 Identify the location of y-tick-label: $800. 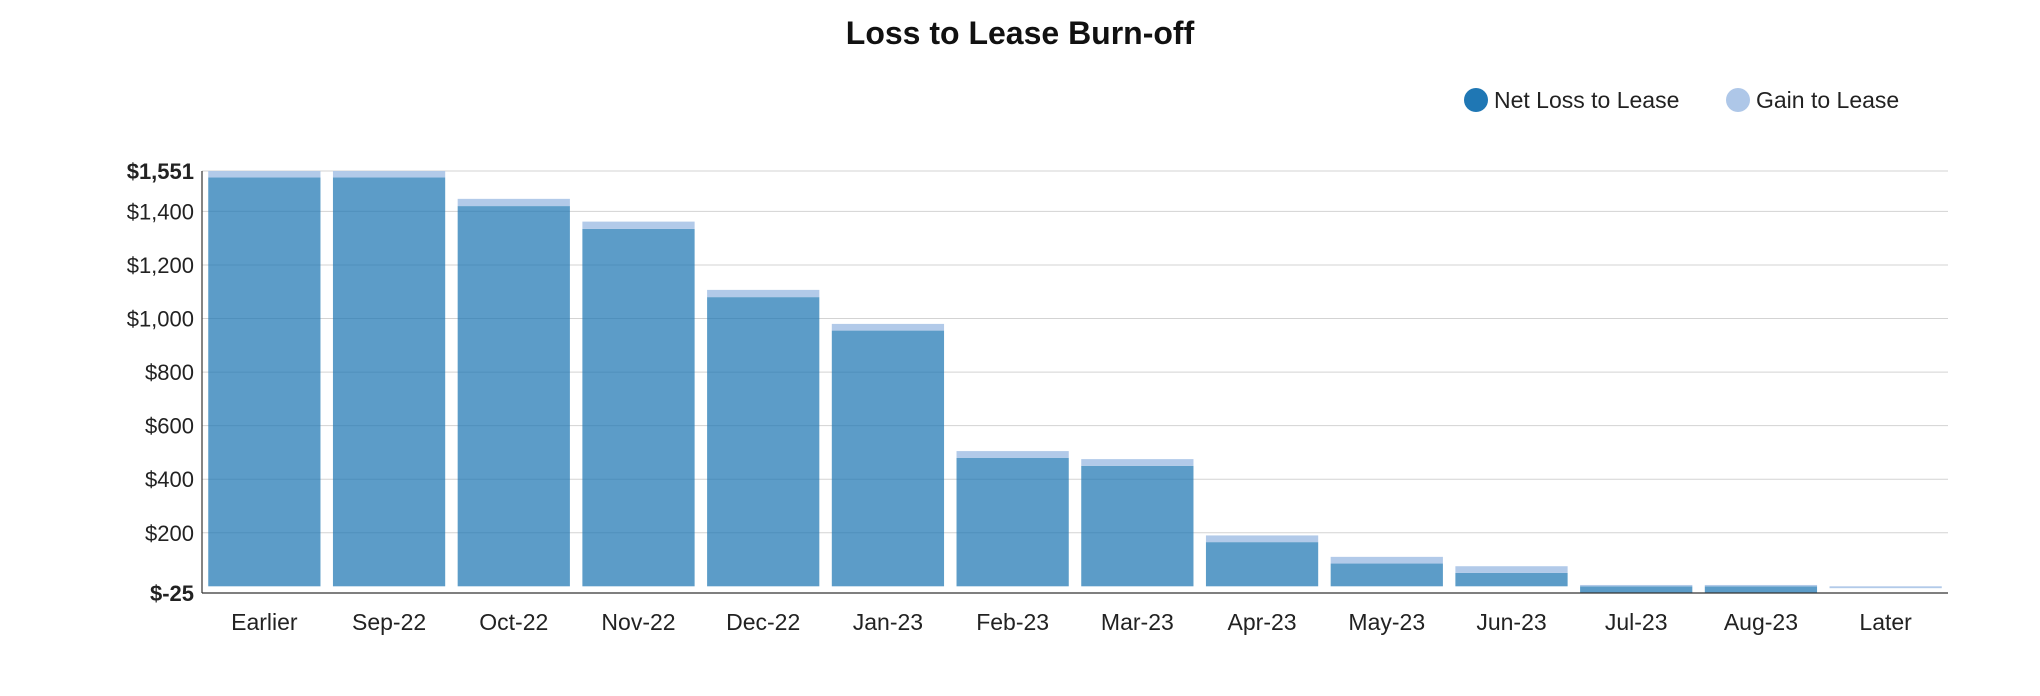
(169, 372).